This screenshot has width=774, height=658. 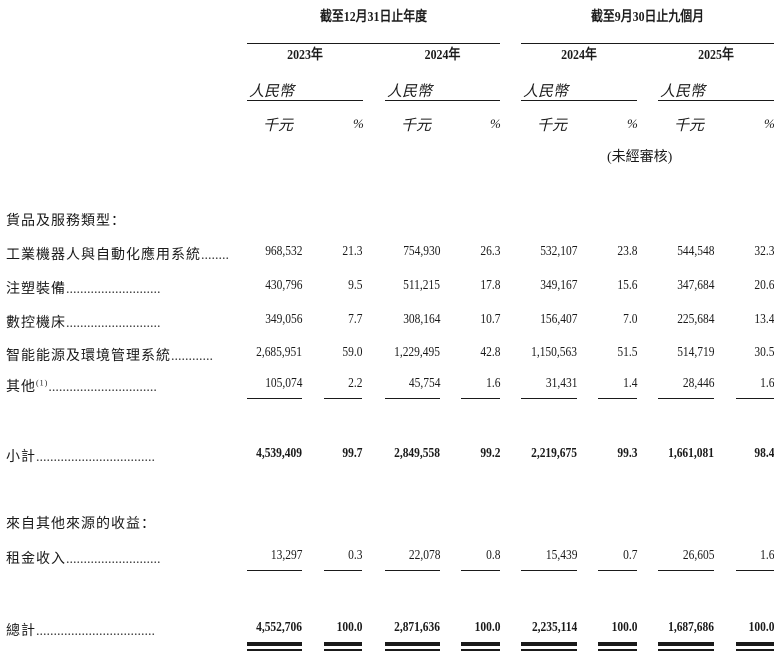 I want to click on section-other-sources: 來自其他來源的收益：, so click(x=81, y=524).